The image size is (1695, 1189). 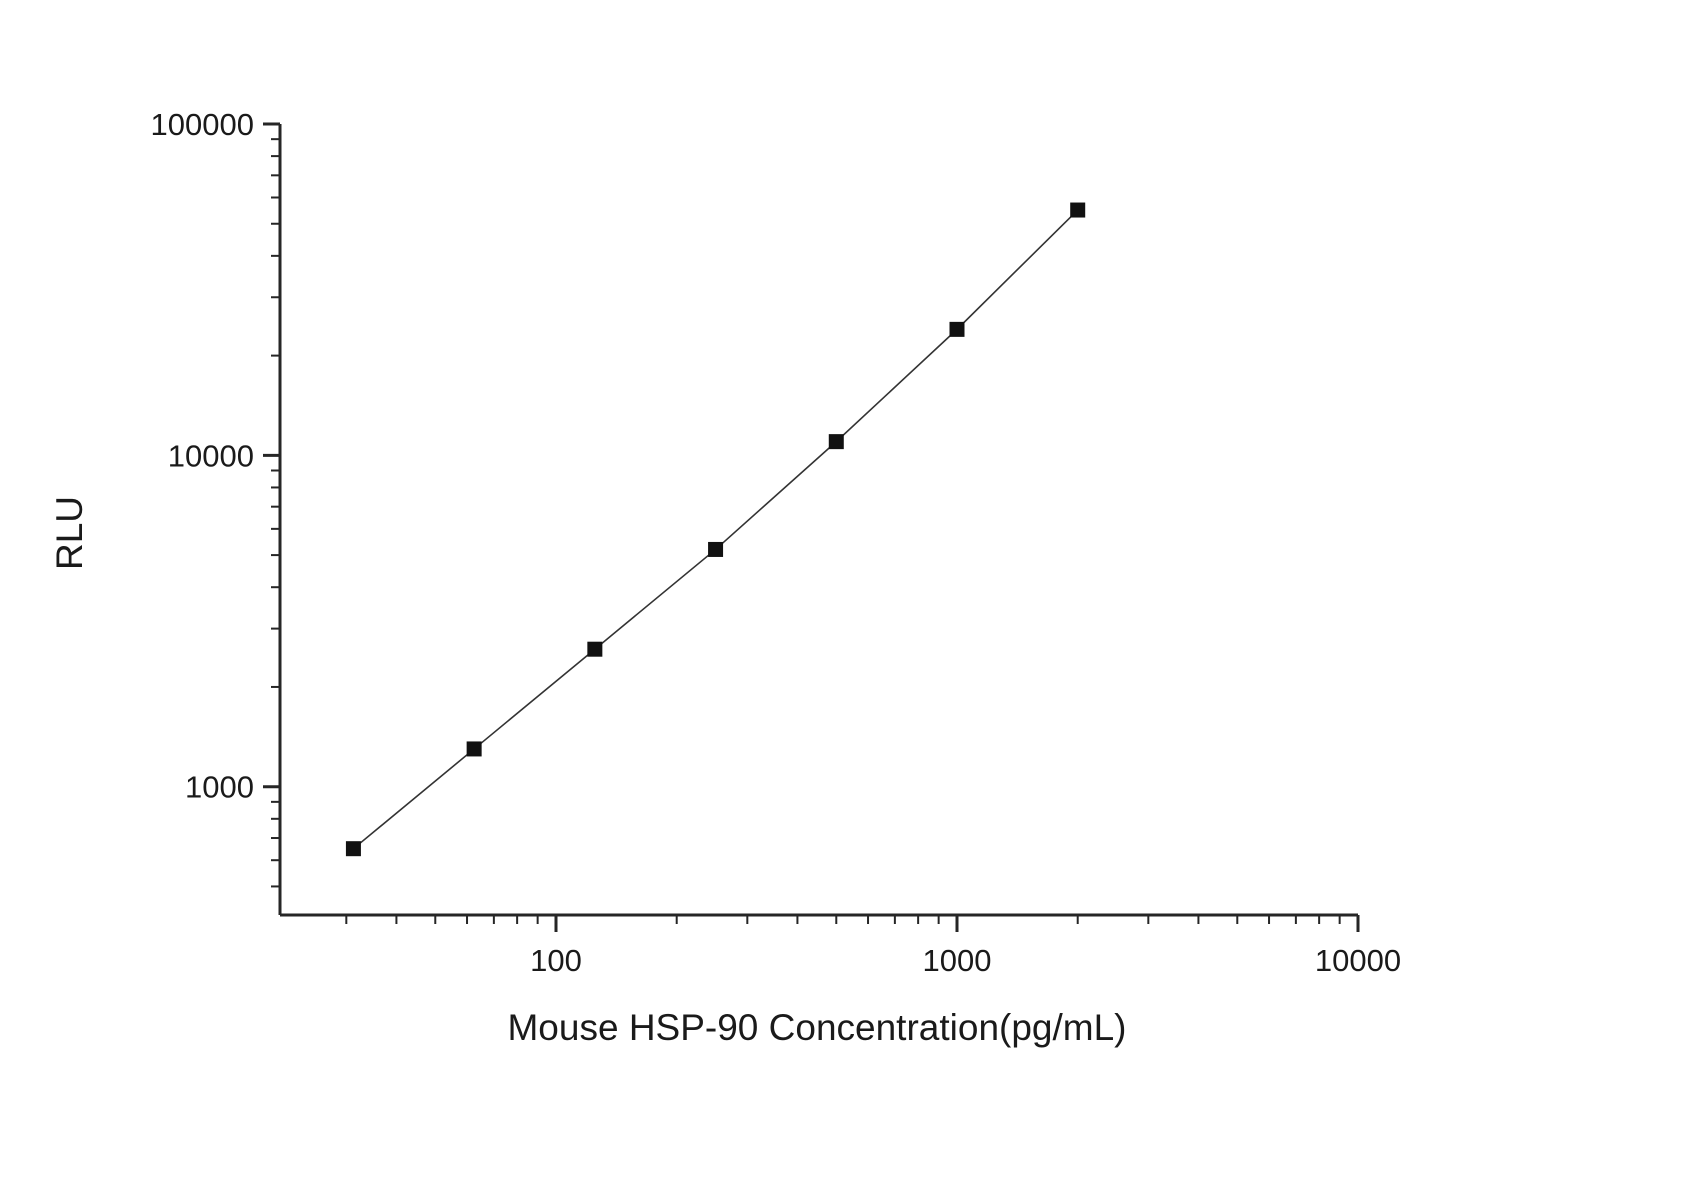 What do you see at coordinates (219, 787) in the screenshot?
I see `y-tick-label: 1000` at bounding box center [219, 787].